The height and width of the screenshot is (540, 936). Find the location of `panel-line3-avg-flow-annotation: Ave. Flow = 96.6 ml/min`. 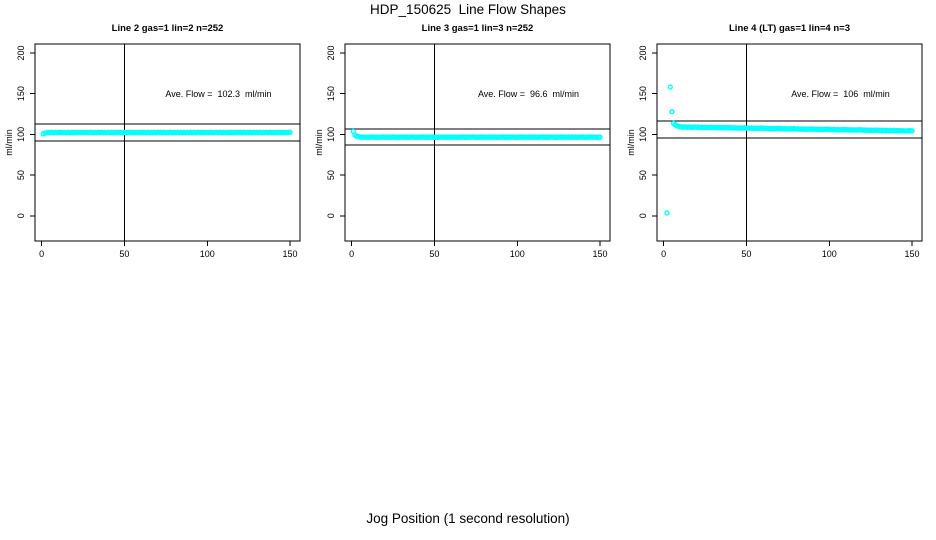

panel-line3-avg-flow-annotation: Ave. Flow = 96.6 ml/min is located at coordinates (528, 94).